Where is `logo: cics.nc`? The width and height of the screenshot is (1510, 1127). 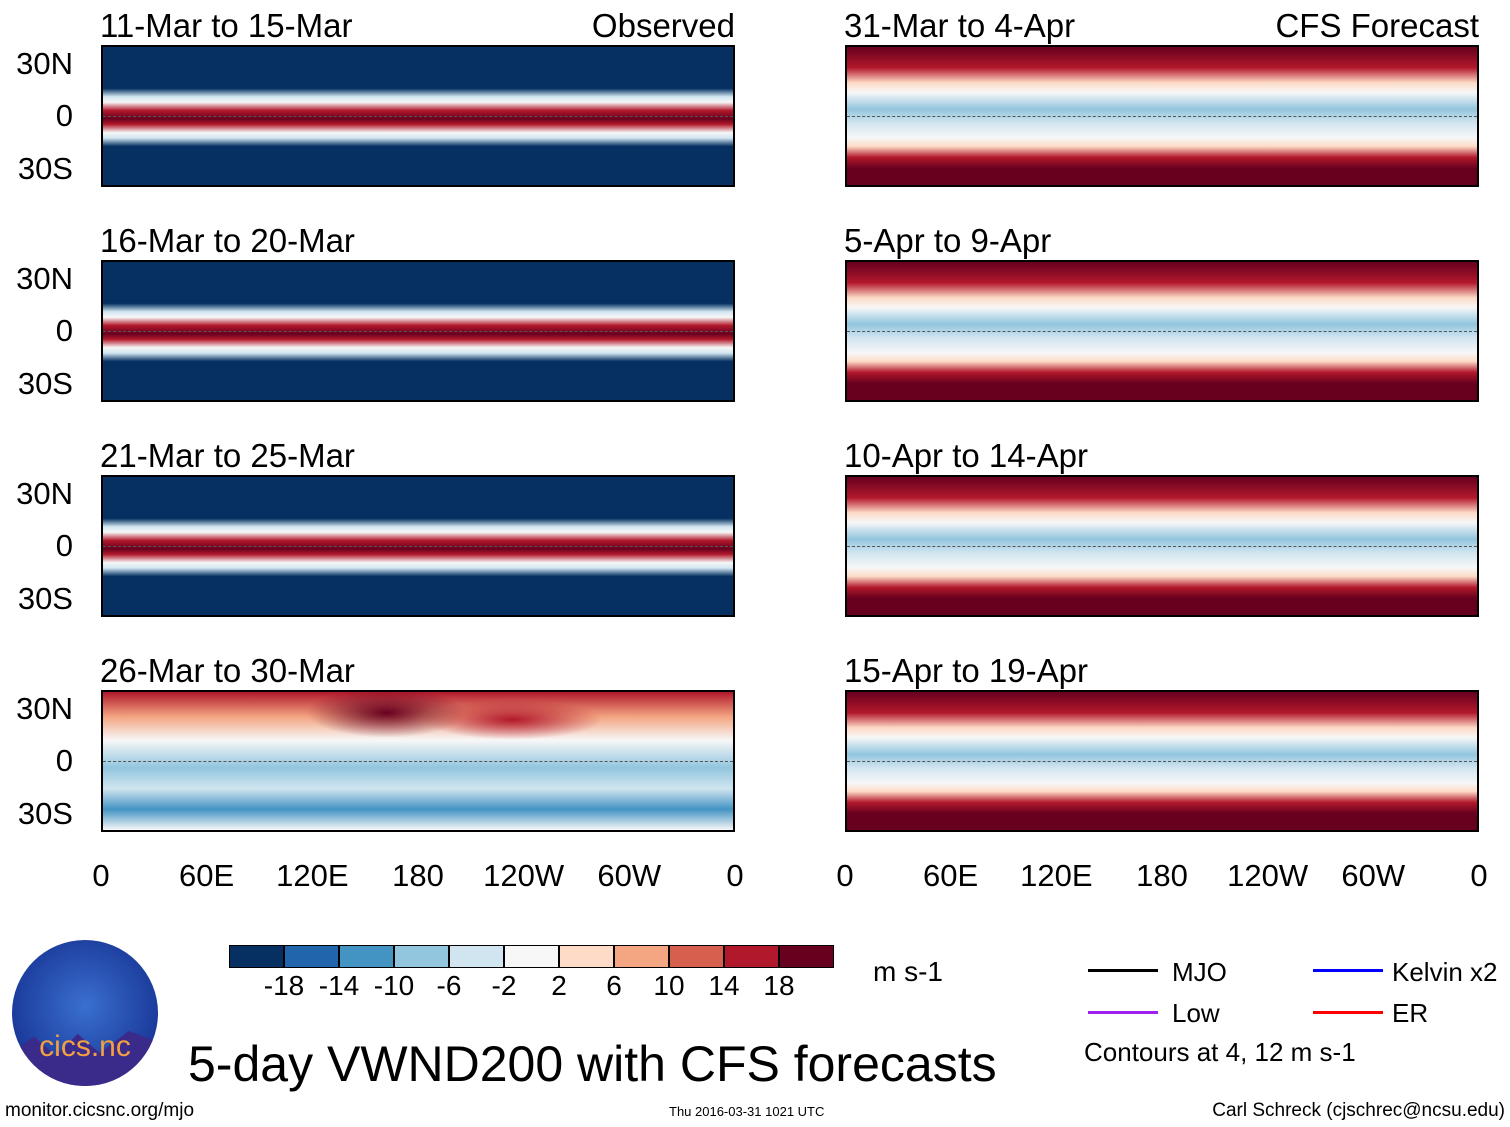 logo: cics.nc is located at coordinates (85, 1013).